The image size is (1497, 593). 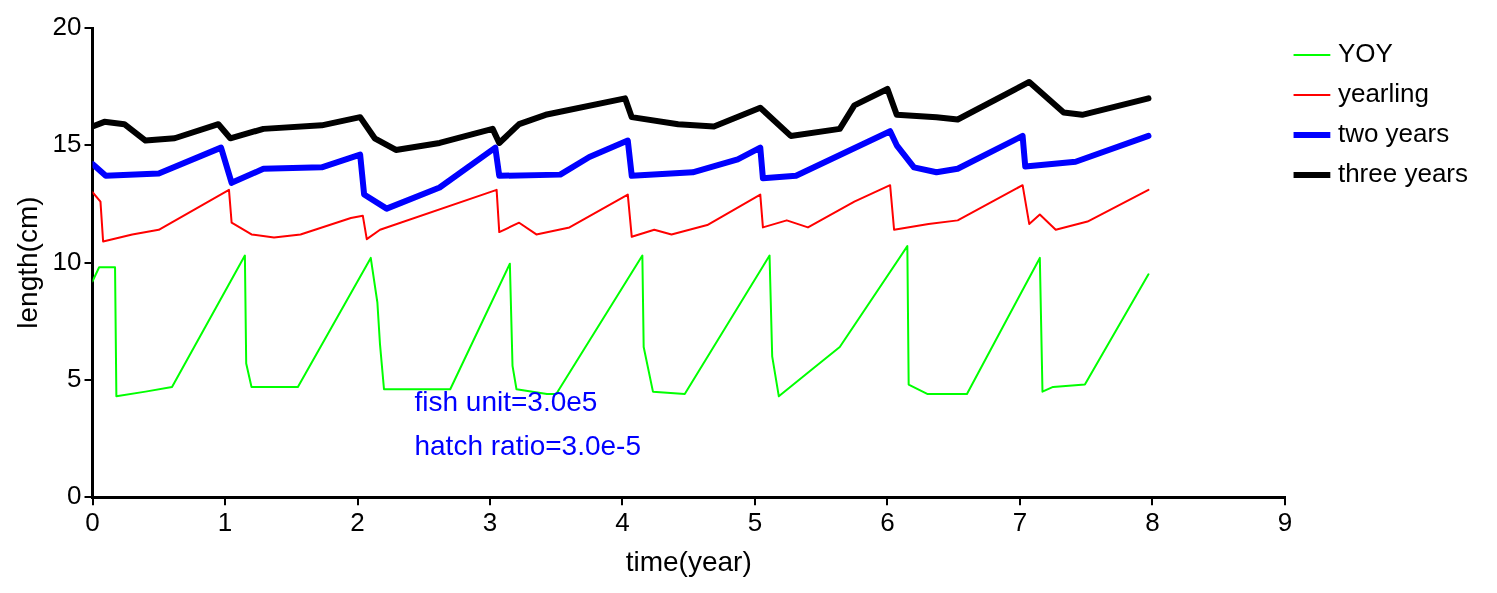 What do you see at coordinates (490, 521) in the screenshot?
I see `x-tick-label: 3` at bounding box center [490, 521].